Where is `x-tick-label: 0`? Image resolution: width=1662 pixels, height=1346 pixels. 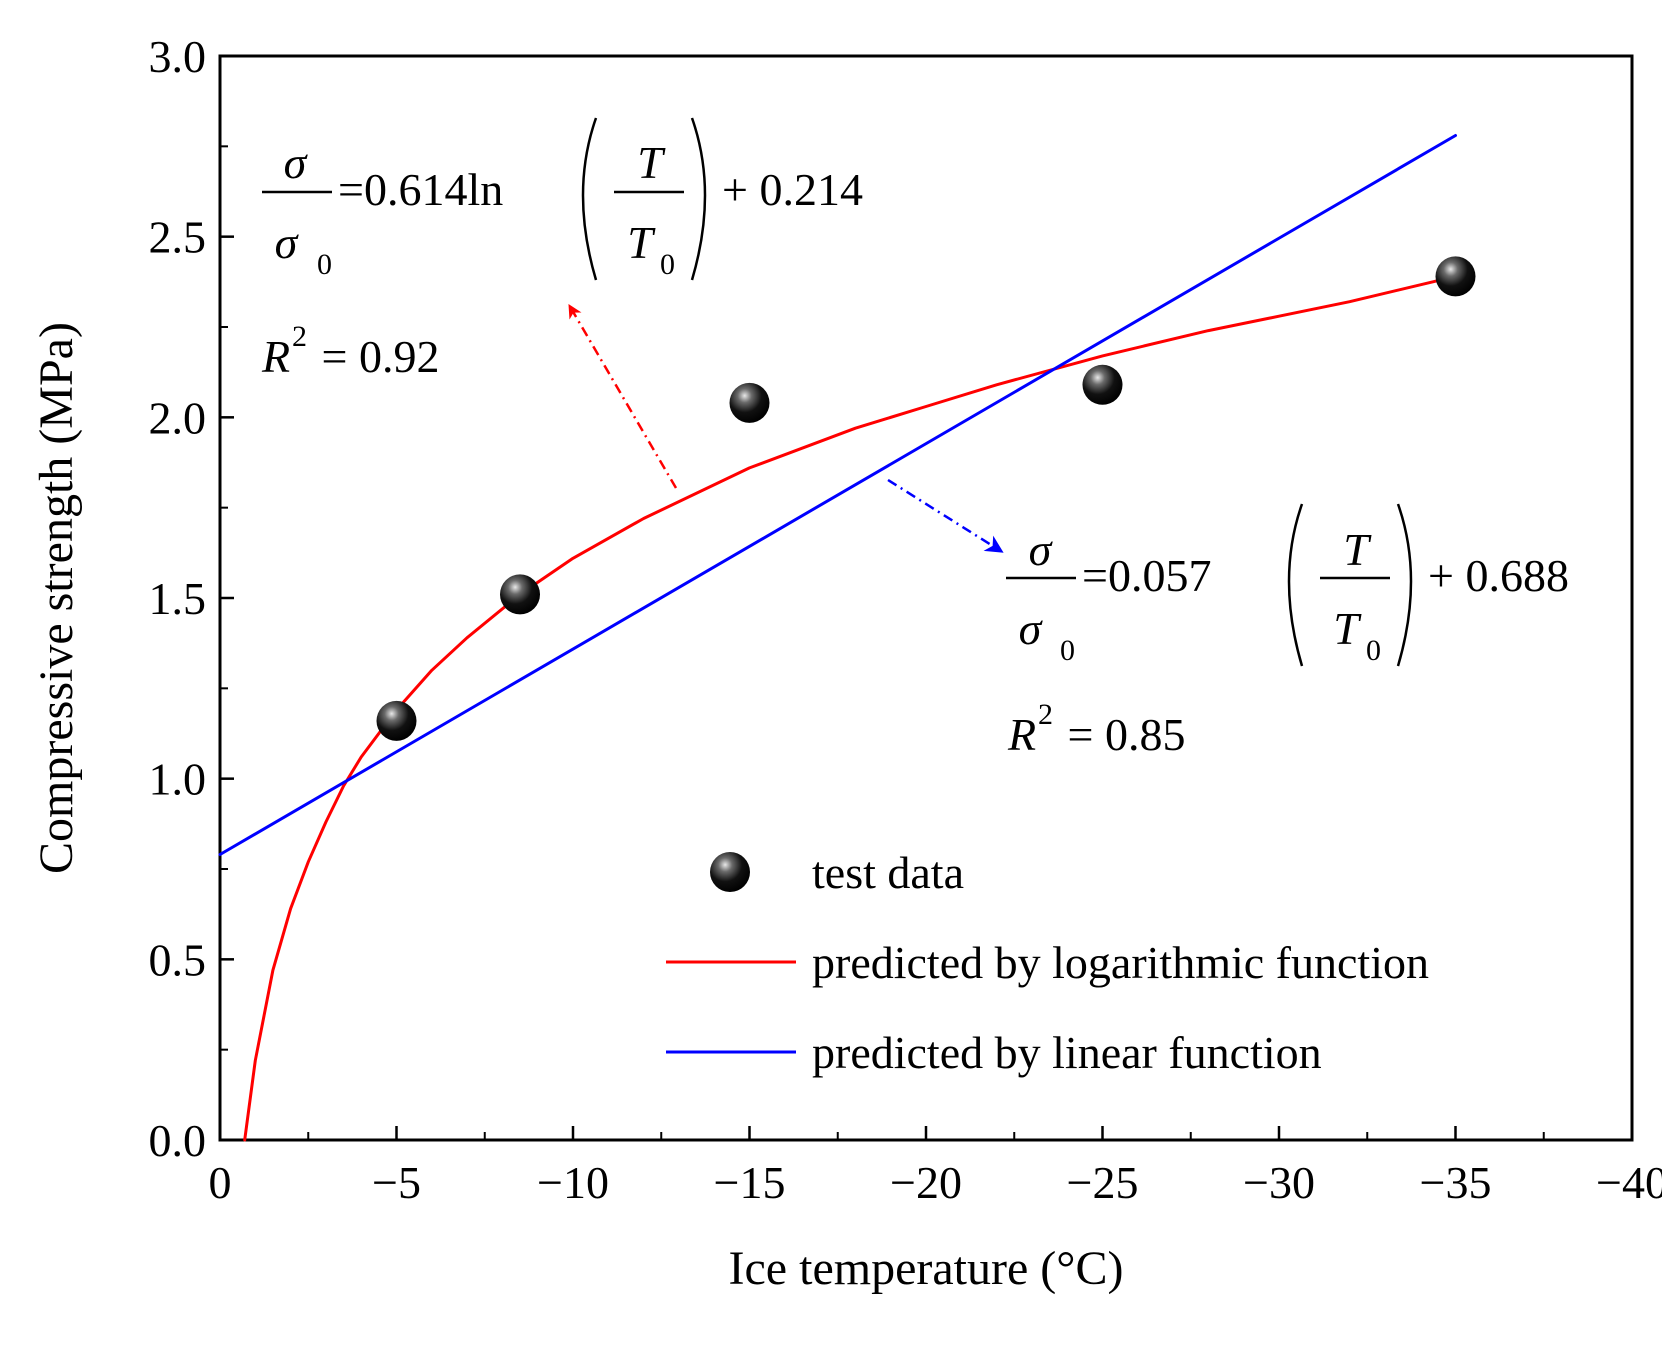 x-tick-label: 0 is located at coordinates (220, 1182).